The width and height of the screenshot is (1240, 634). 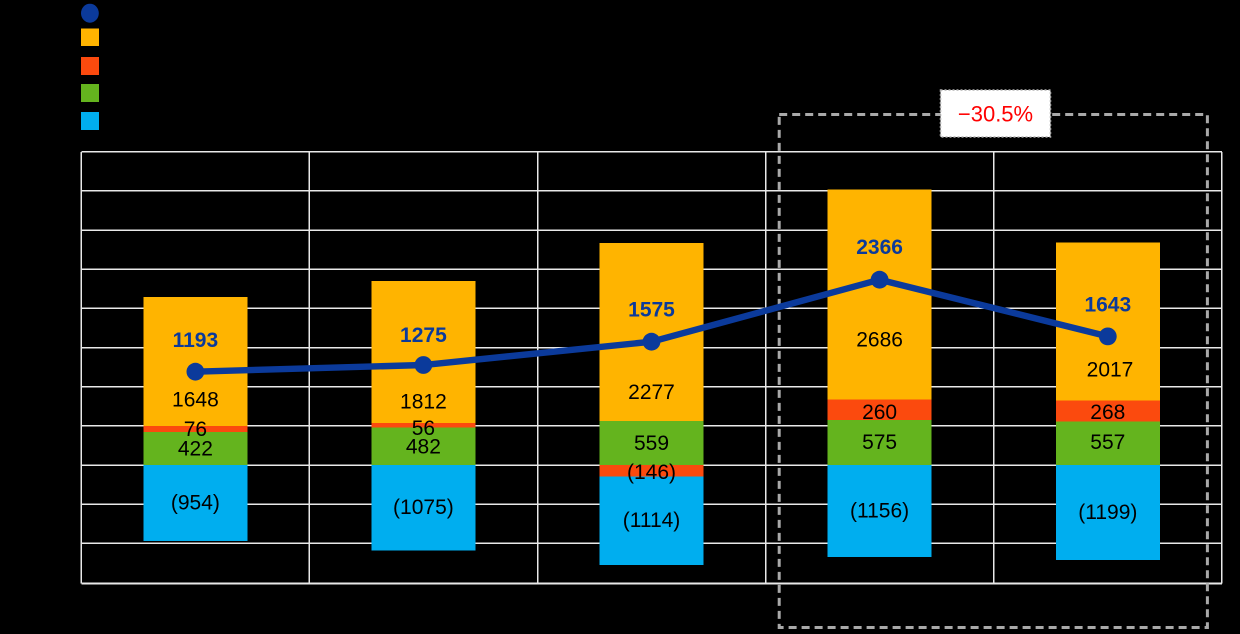 I want to click on svg-text: (1156), so click(x=879, y=510).